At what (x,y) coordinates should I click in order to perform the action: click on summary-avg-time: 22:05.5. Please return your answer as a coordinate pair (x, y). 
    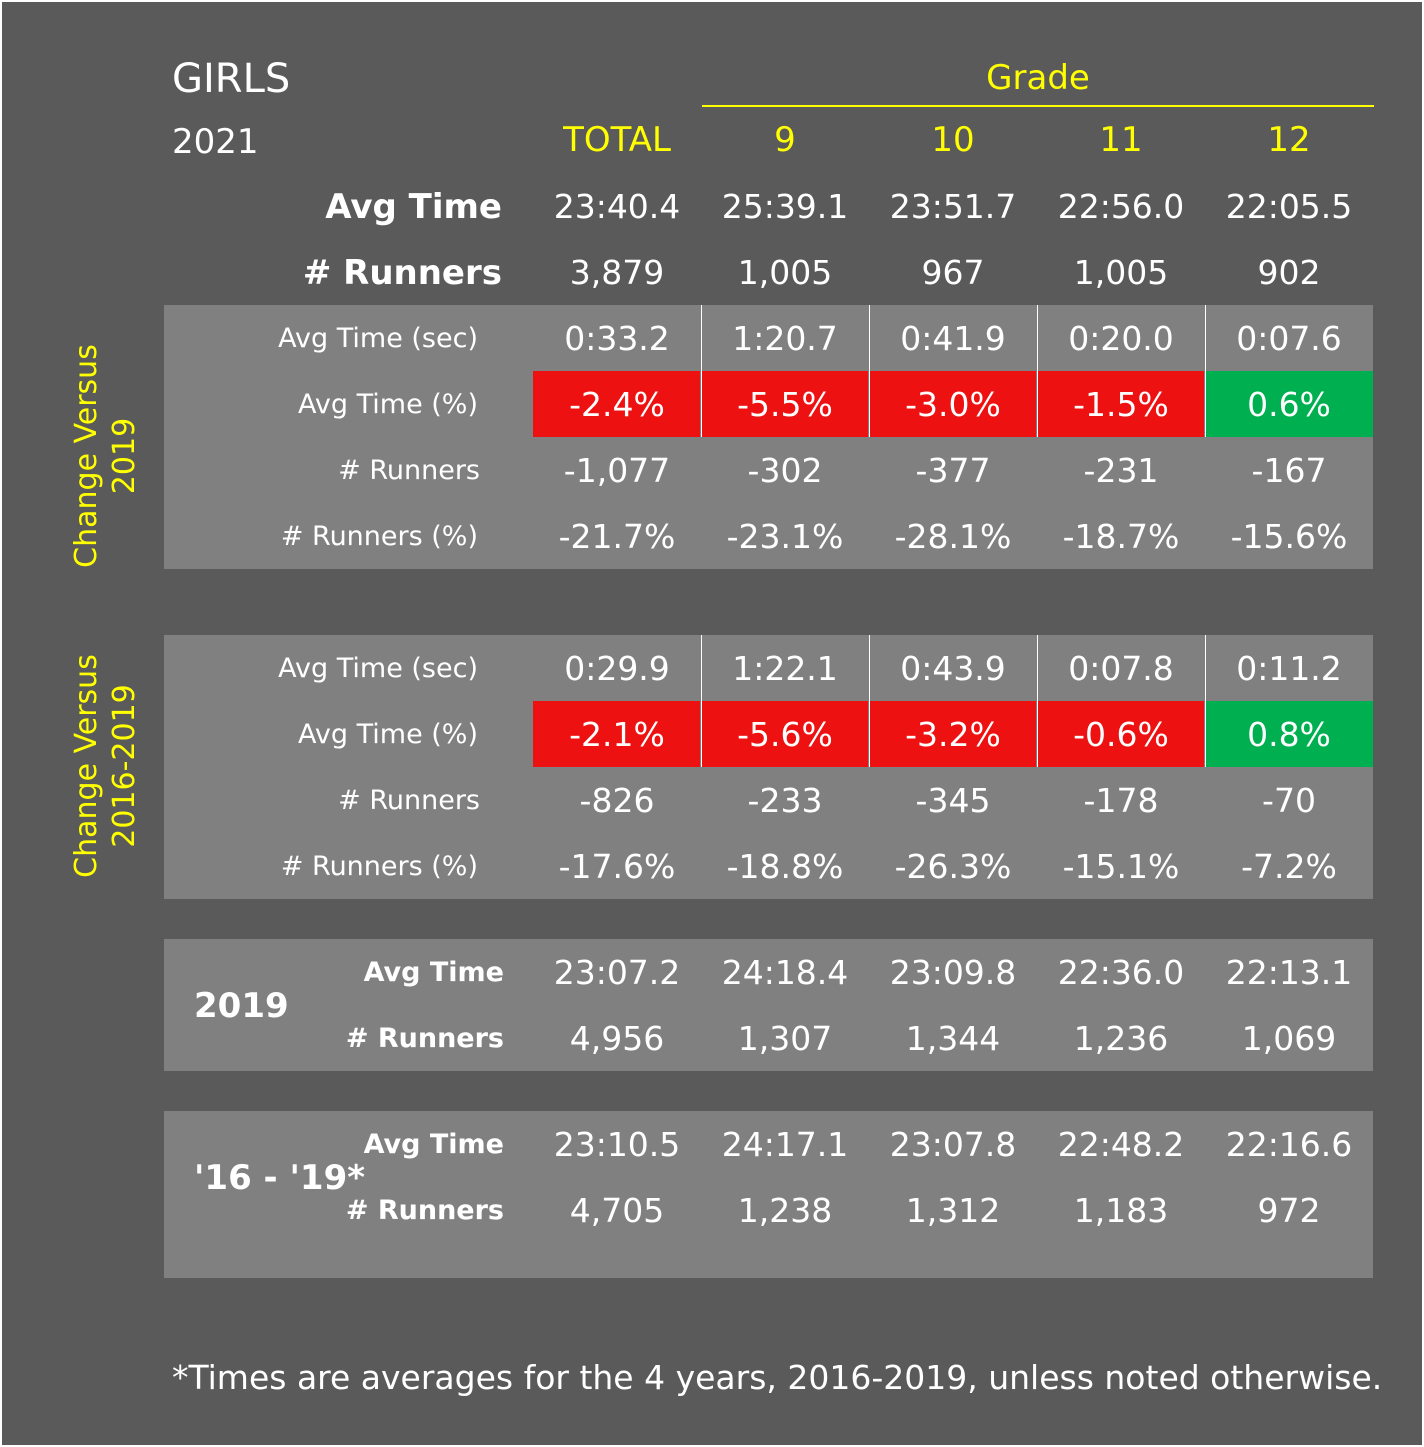
    Looking at the image, I should click on (1289, 206).